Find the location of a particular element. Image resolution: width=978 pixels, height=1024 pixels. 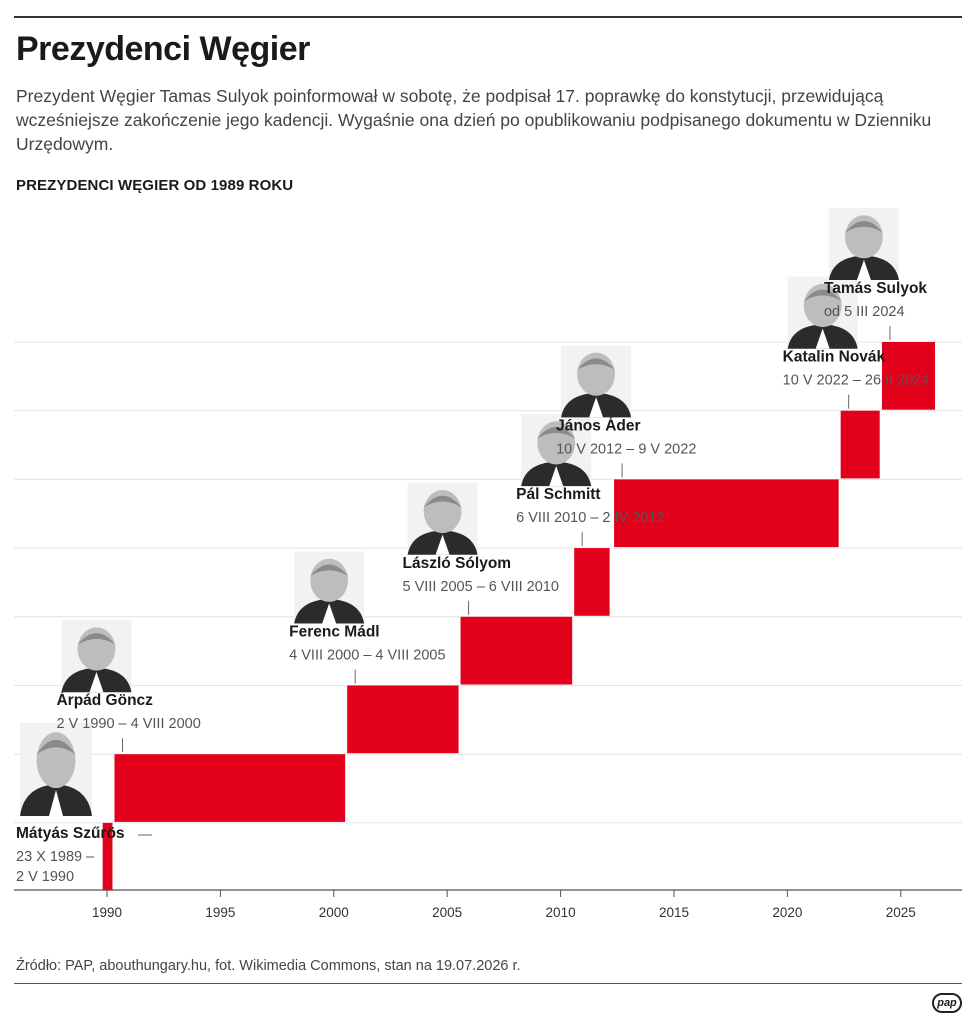

term-dates: od 5 III 2024 is located at coordinates (864, 312).